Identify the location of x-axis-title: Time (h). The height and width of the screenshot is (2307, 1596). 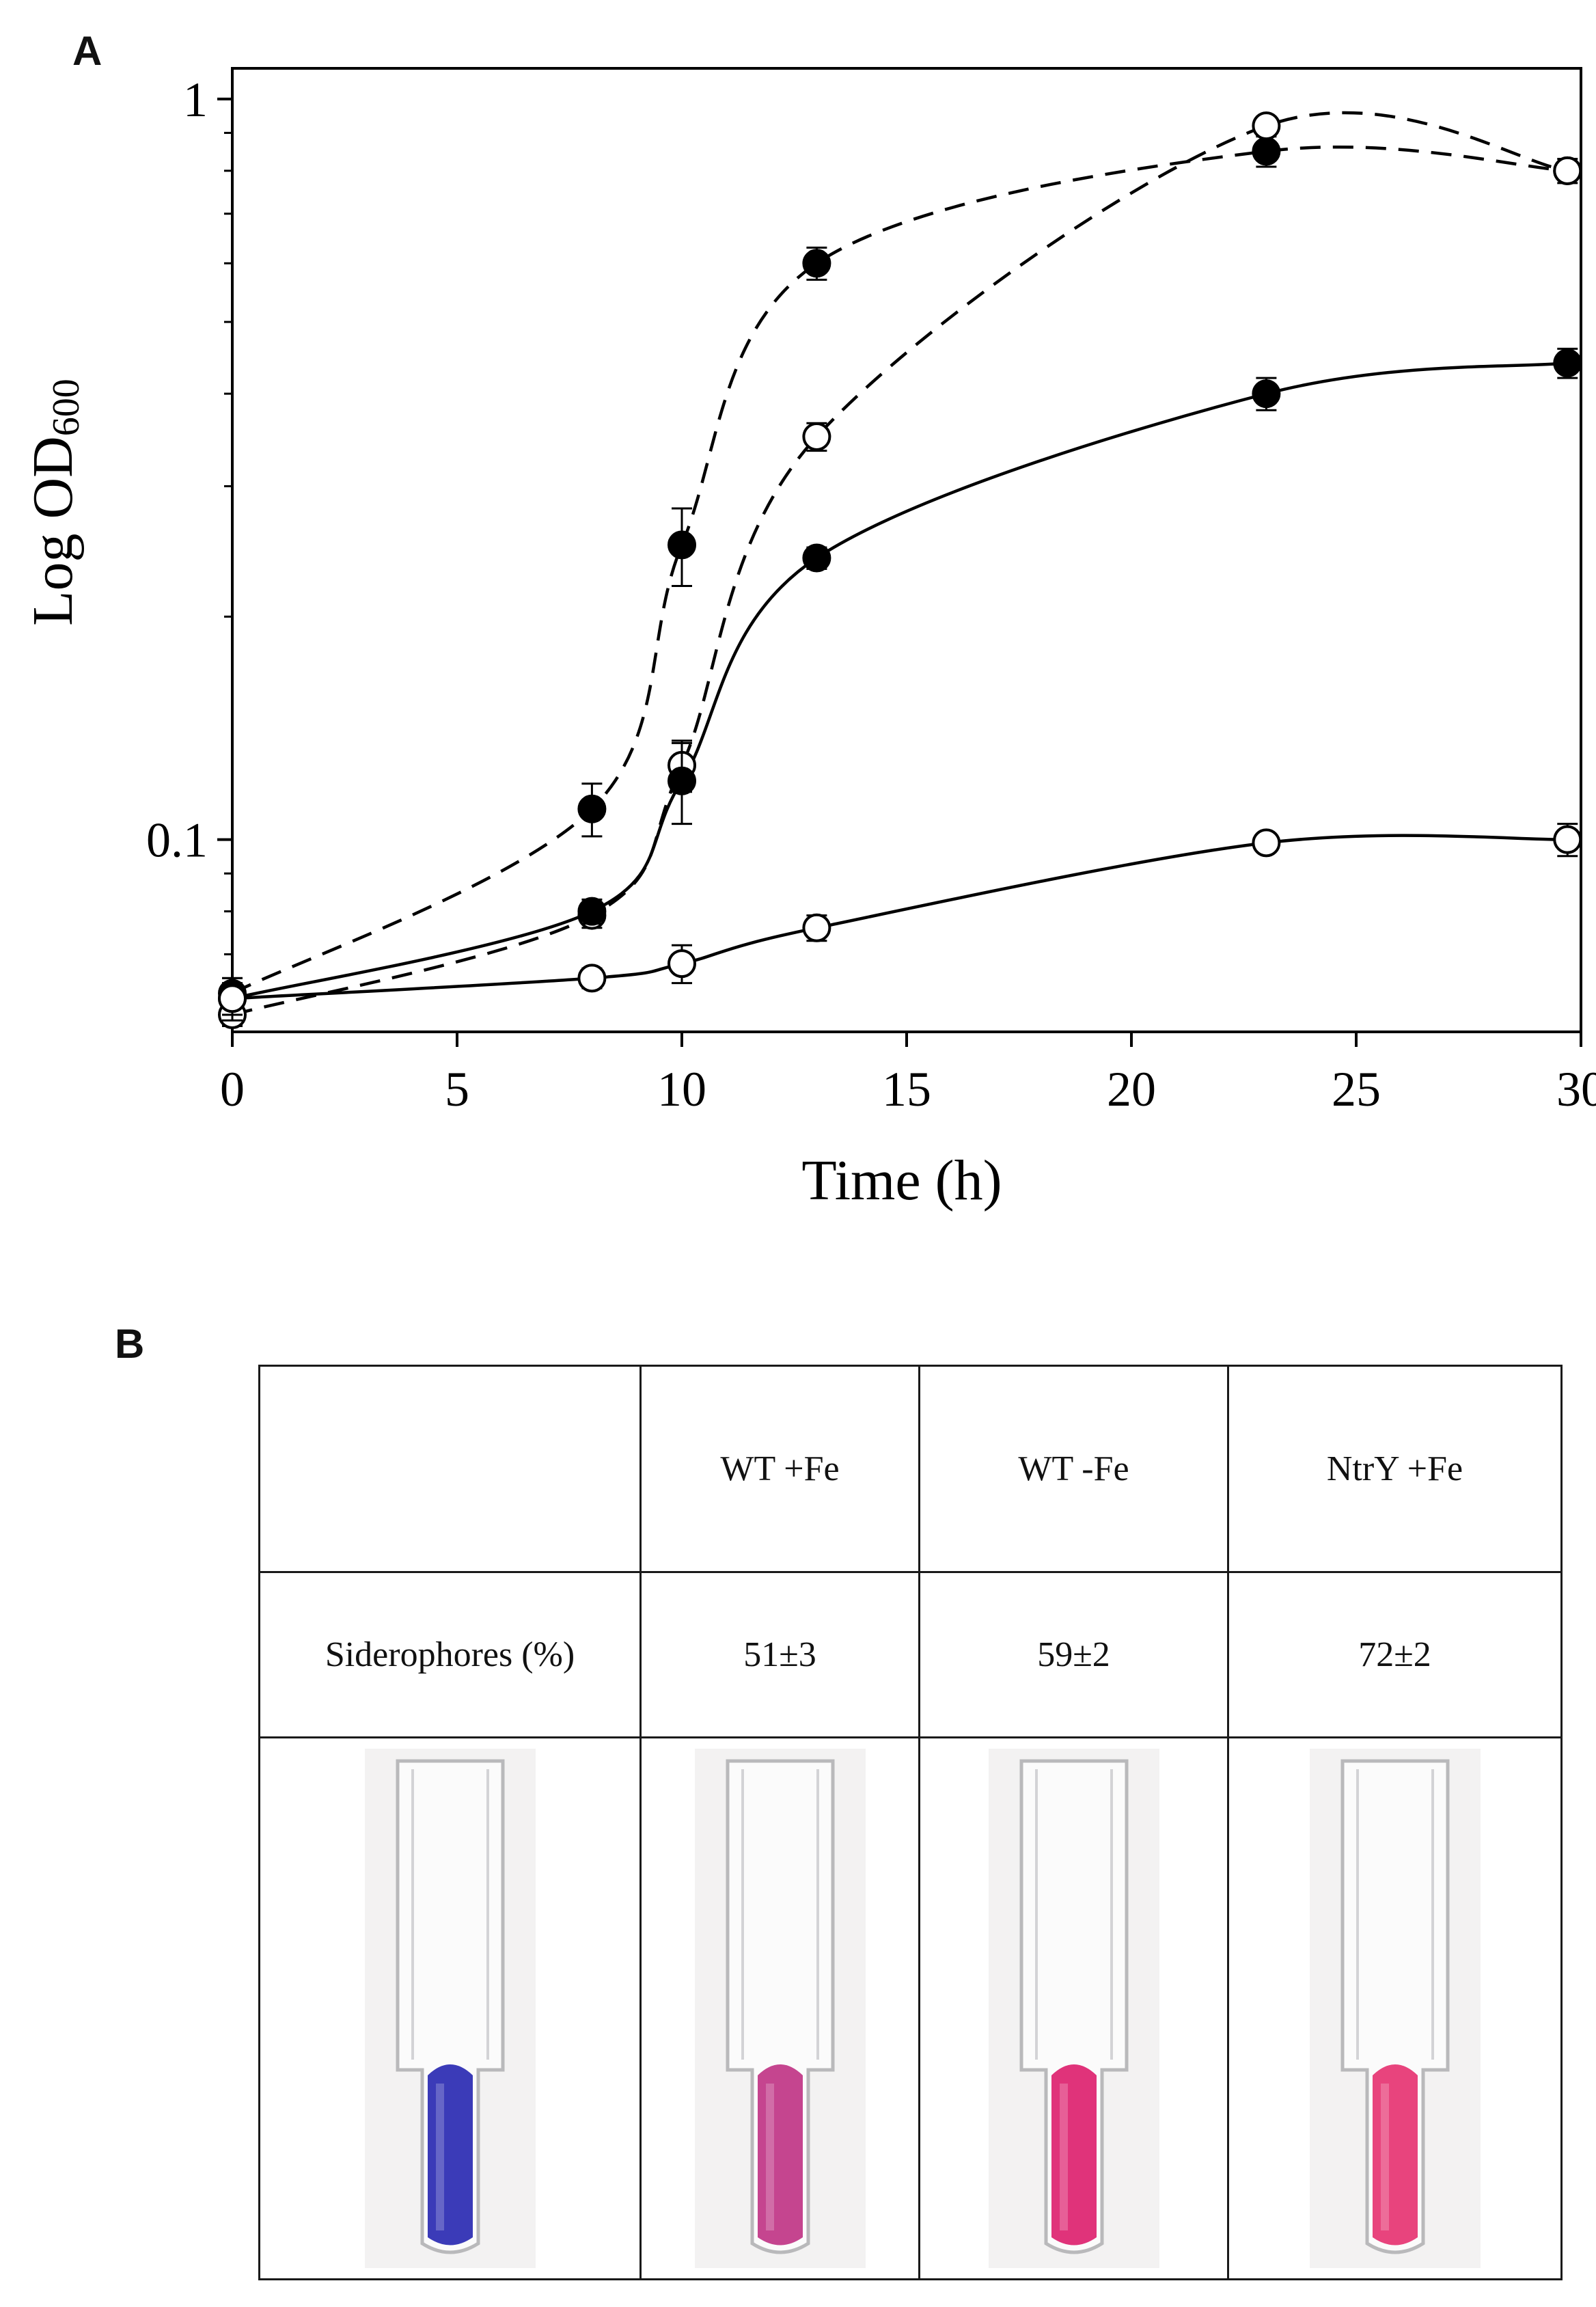
(901, 1180).